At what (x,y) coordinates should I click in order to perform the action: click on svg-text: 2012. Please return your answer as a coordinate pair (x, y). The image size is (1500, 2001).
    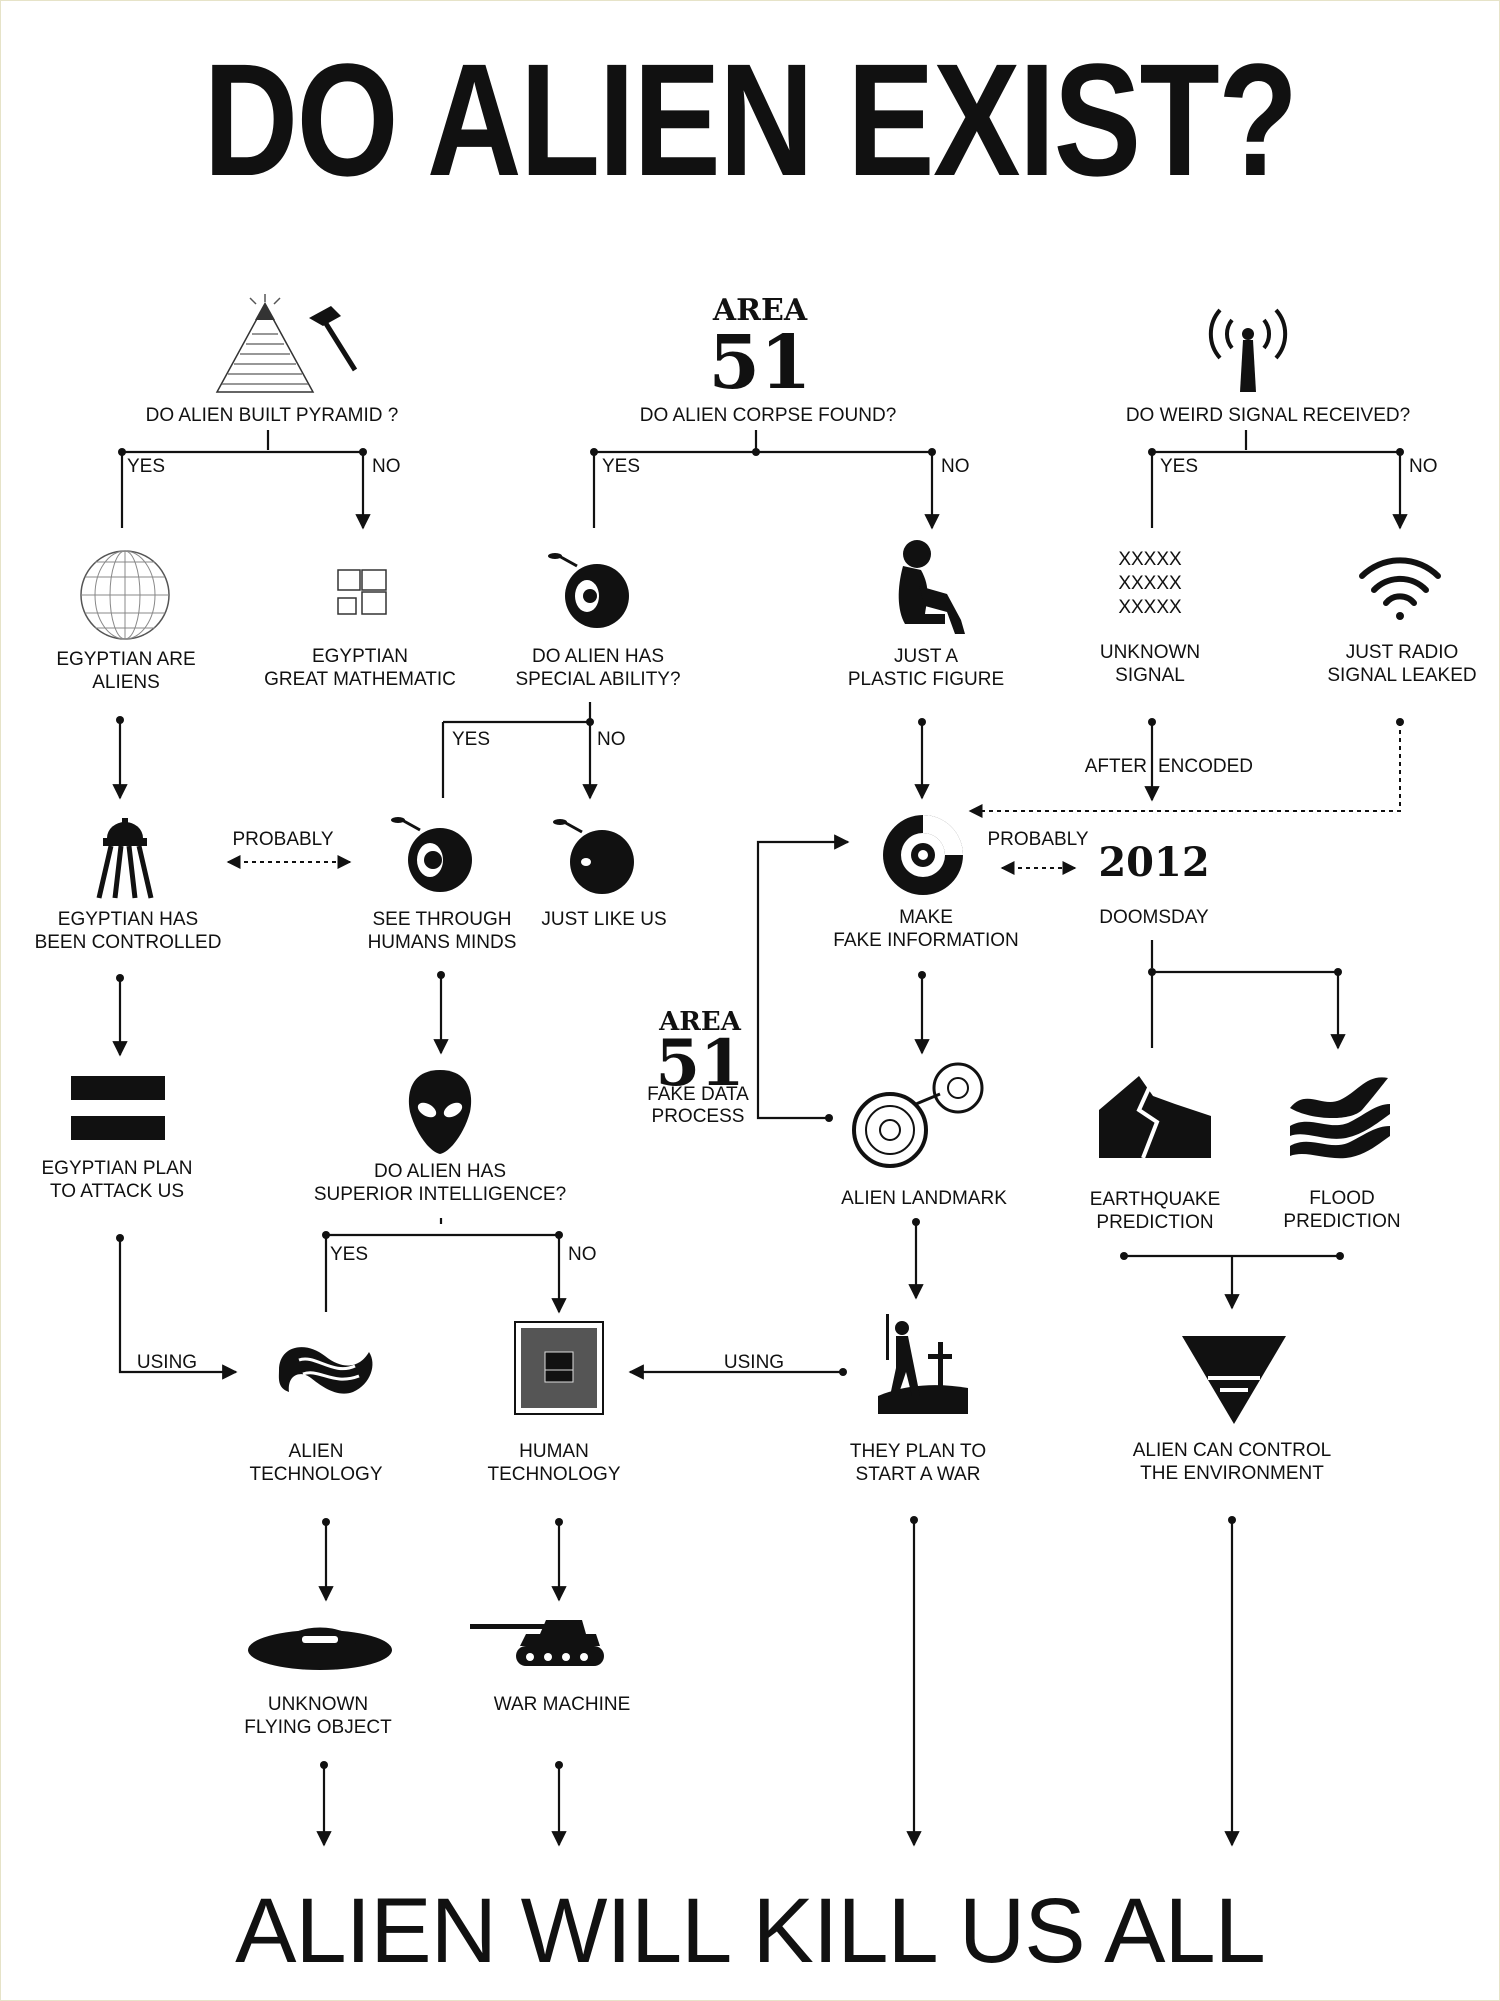
    Looking at the image, I should click on (1153, 862).